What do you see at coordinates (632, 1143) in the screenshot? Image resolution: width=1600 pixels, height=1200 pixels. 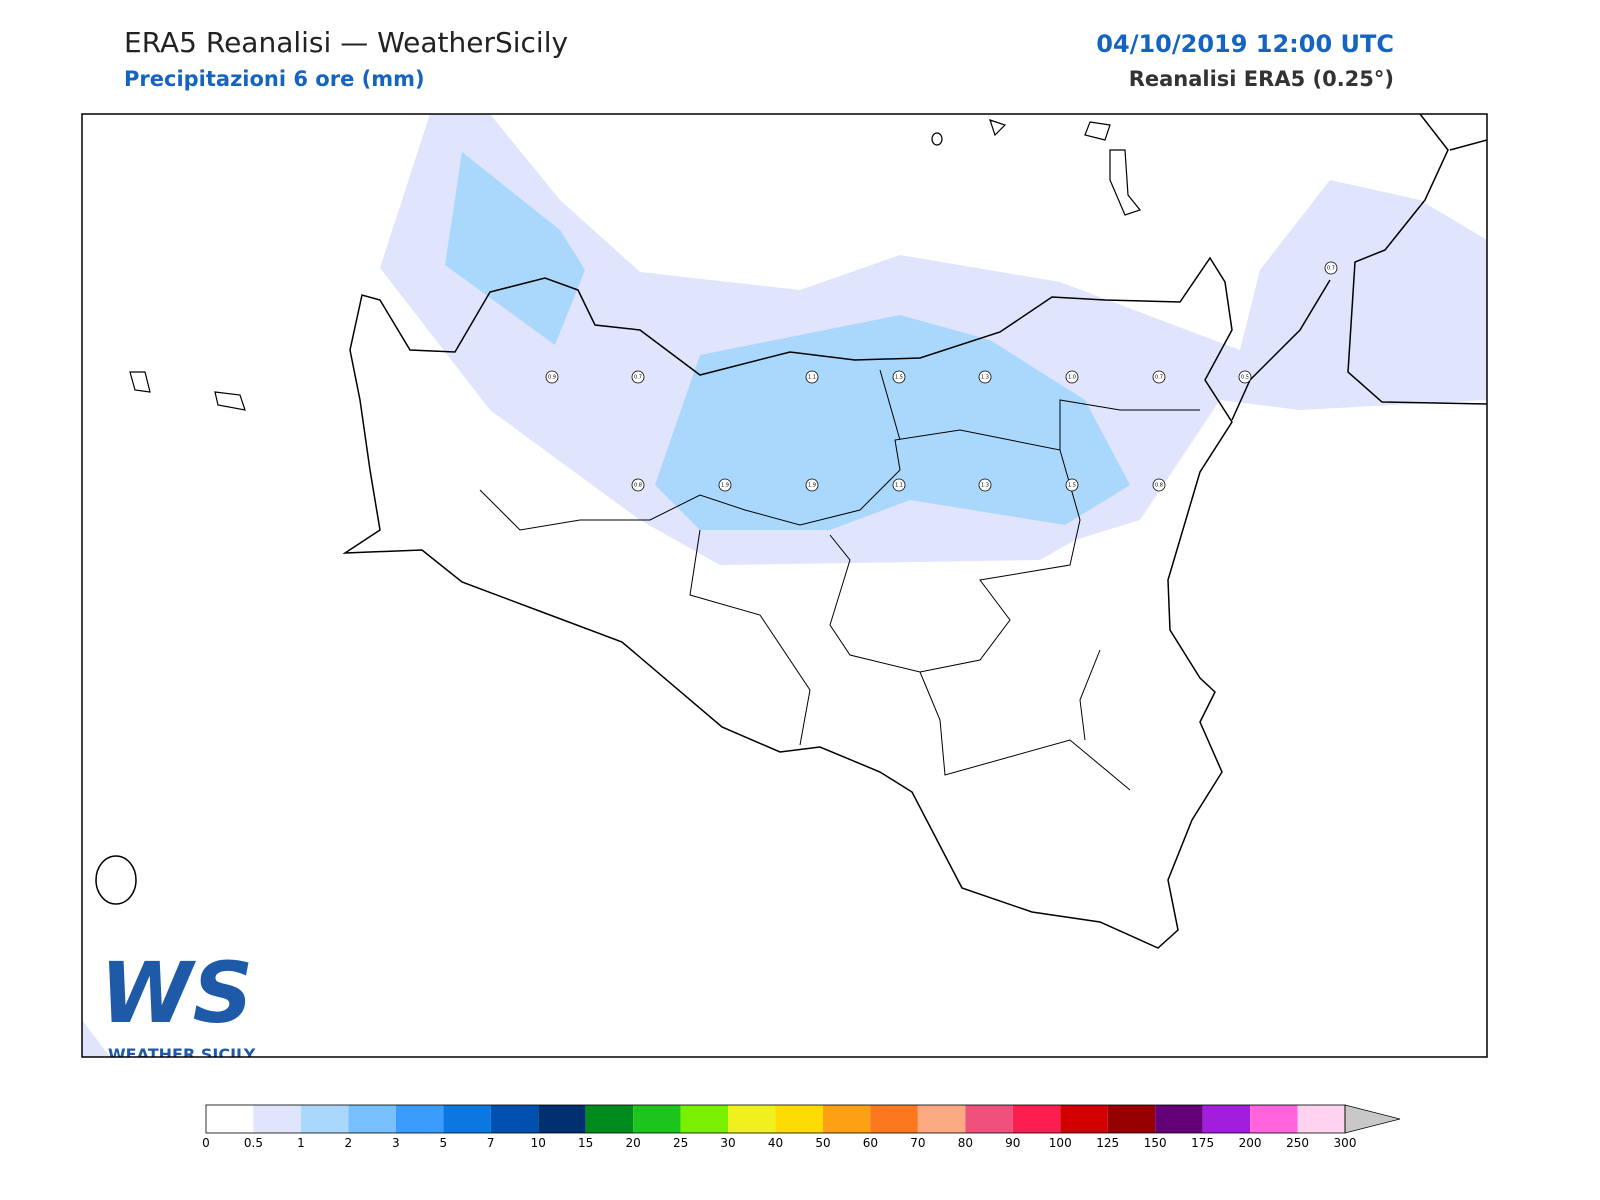 I see `colorbar-label: 20` at bounding box center [632, 1143].